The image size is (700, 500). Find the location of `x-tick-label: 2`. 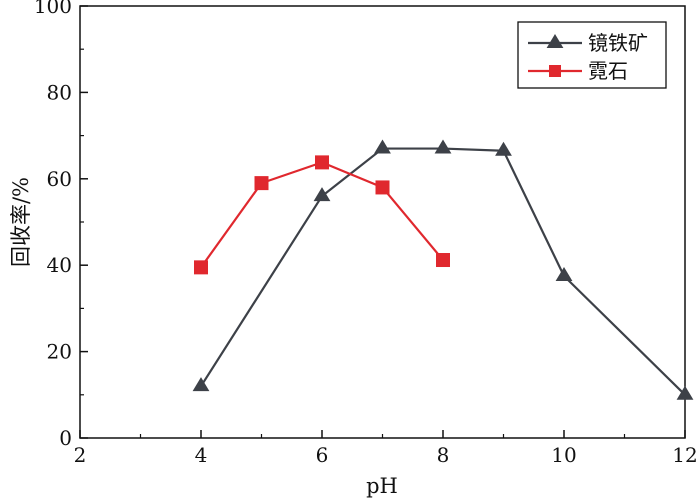

x-tick-label: 2 is located at coordinates (80, 455).